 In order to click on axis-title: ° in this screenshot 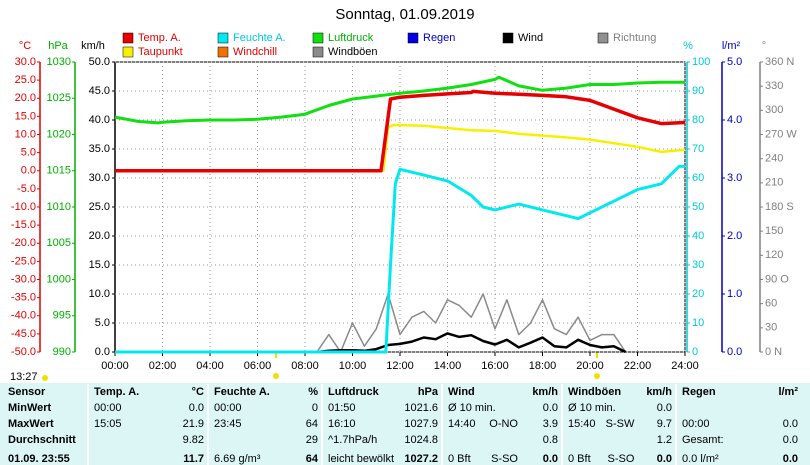, I will do `click(764, 46)`.